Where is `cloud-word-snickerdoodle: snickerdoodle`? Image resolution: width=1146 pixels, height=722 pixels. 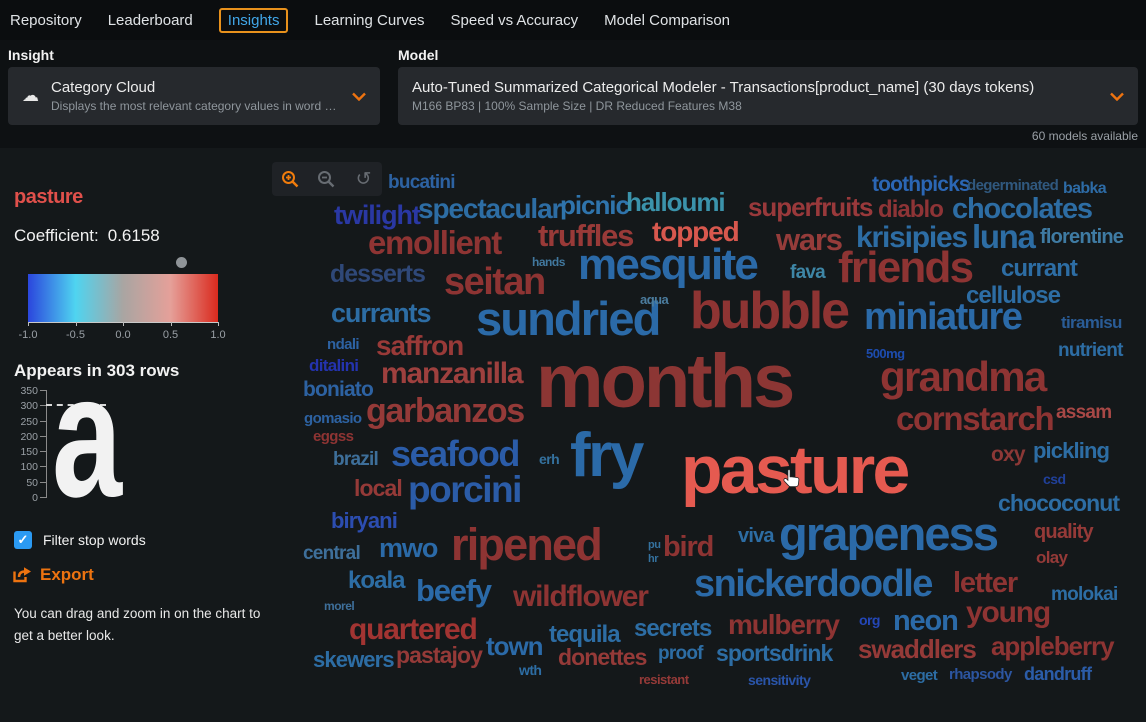
cloud-word-snickerdoodle: snickerdoodle is located at coordinates (813, 584).